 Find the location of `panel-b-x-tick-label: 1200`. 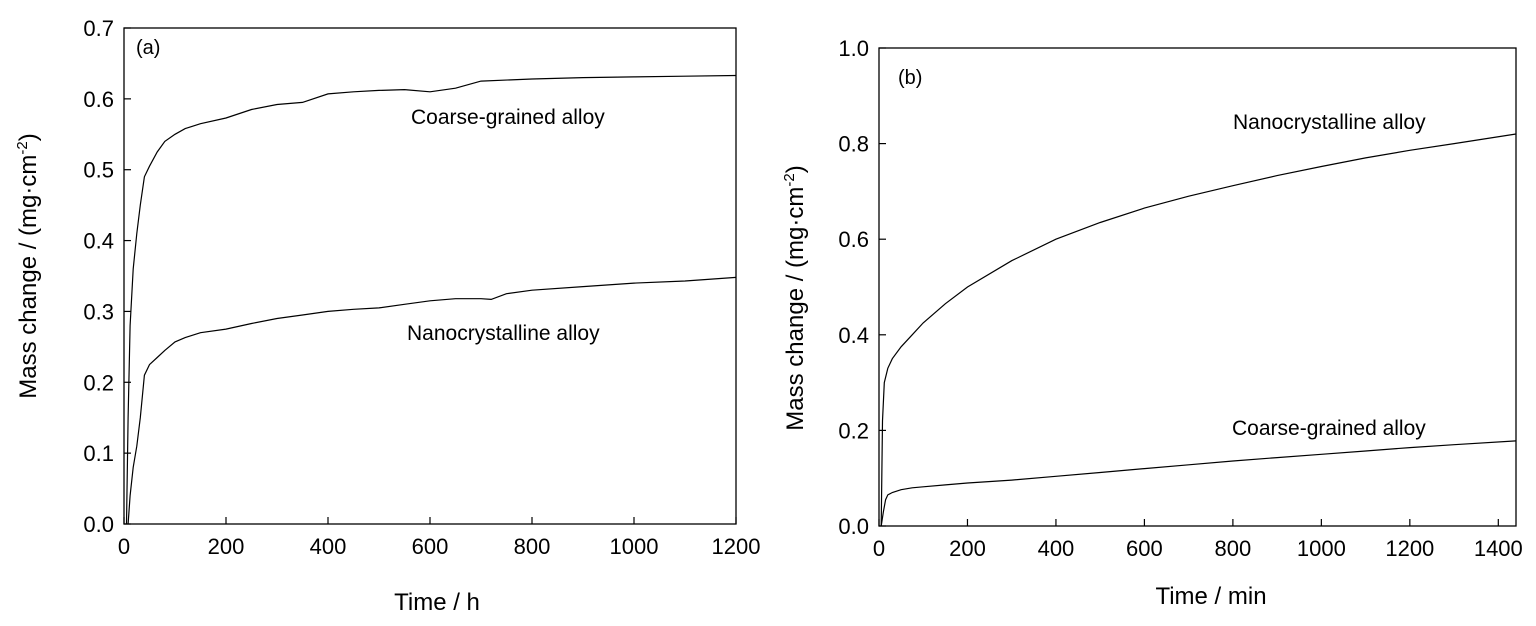

panel-b-x-tick-label: 1200 is located at coordinates (1409, 548).